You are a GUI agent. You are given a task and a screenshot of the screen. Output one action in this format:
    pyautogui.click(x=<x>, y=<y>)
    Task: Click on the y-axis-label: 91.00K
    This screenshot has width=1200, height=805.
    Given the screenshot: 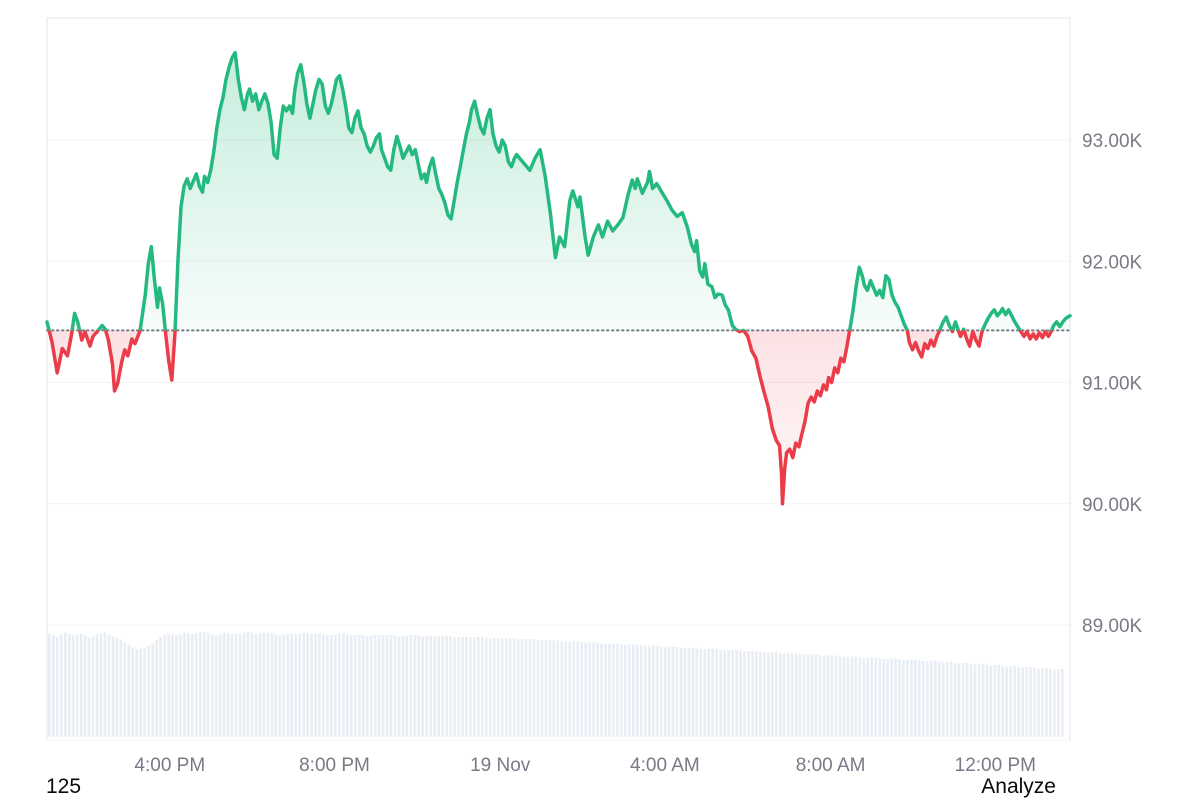 What is the action you would take?
    pyautogui.click(x=1112, y=384)
    